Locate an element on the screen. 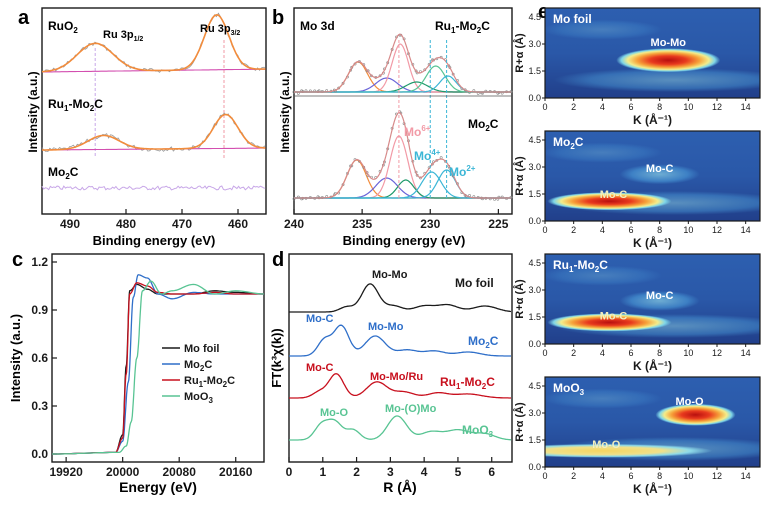 The width and height of the screenshot is (775, 506). panel-c-legend-label-1: Mo2C is located at coordinates (198, 366).